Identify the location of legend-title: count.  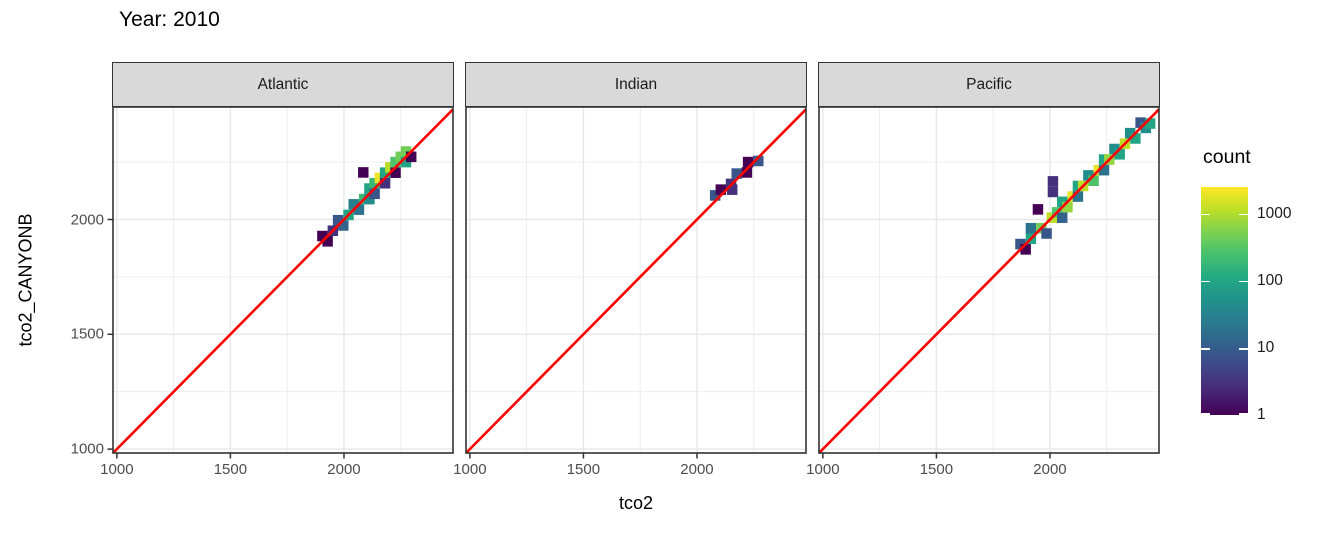
(1227, 157).